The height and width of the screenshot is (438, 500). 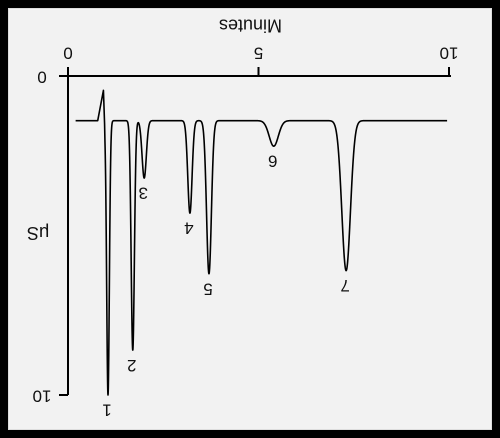 I want to click on x-tick-label: 5, so click(x=258, y=53).